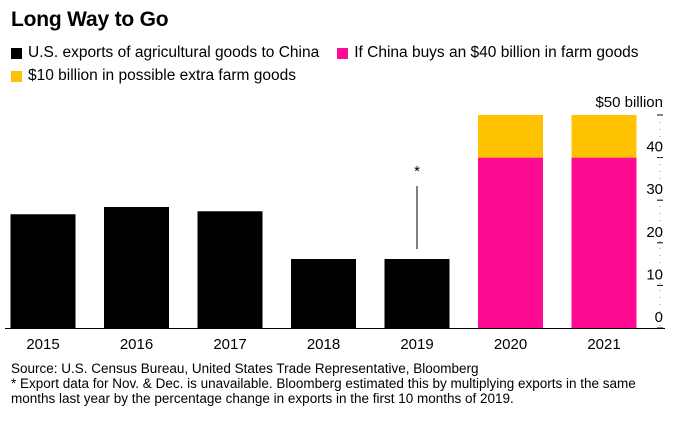 The image size is (680, 421). What do you see at coordinates (654, 232) in the screenshot?
I see `y-tick-label: 20` at bounding box center [654, 232].